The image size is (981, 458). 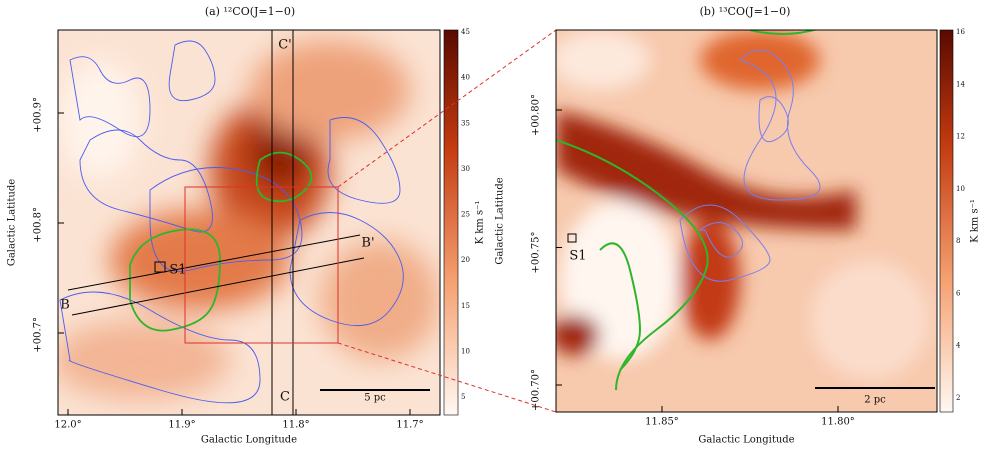 I want to click on colorbar-tick-label: 4, so click(x=958, y=346).